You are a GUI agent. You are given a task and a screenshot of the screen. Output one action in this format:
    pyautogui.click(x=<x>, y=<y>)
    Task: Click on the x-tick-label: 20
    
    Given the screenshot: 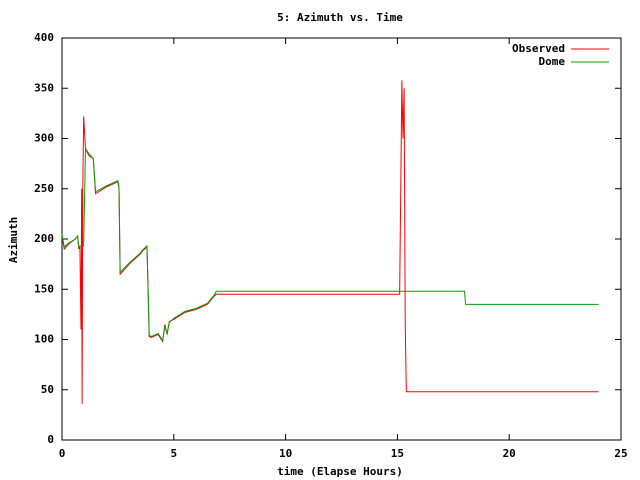 What is the action you would take?
    pyautogui.click(x=509, y=453)
    